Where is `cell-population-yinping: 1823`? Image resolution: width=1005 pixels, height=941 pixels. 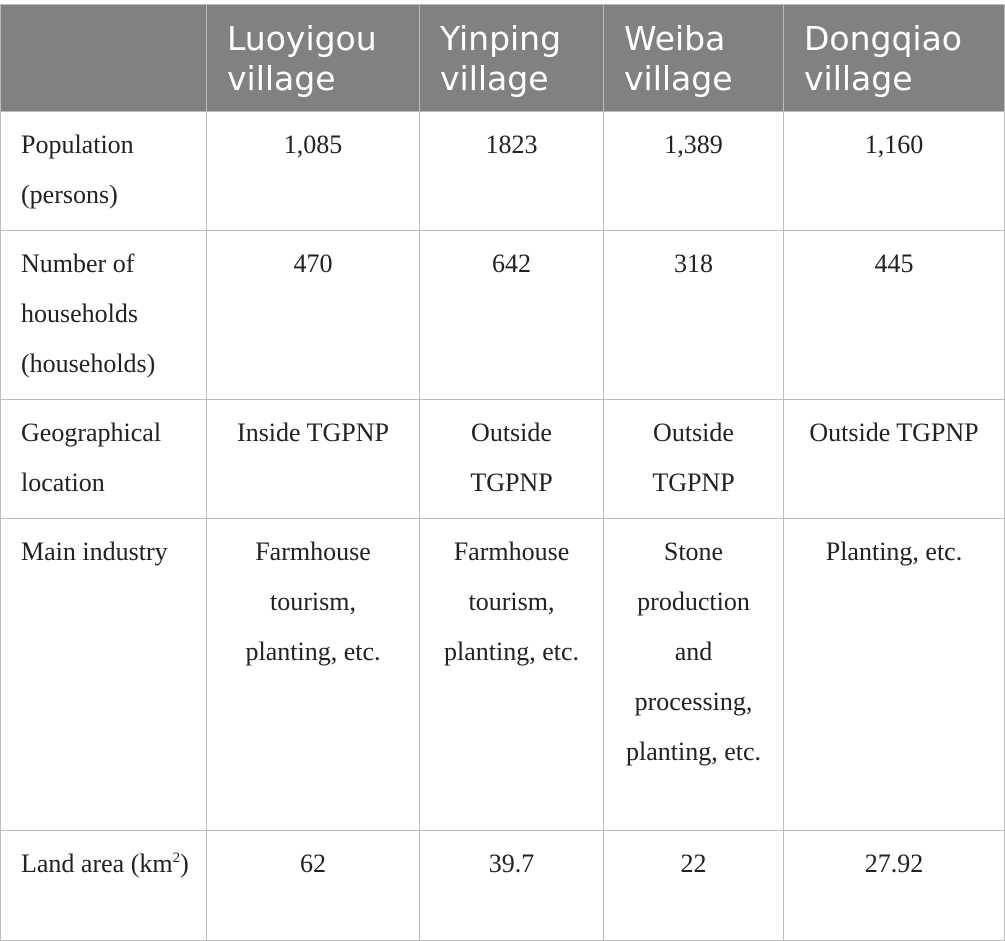 cell-population-yinping: 1823 is located at coordinates (511, 171).